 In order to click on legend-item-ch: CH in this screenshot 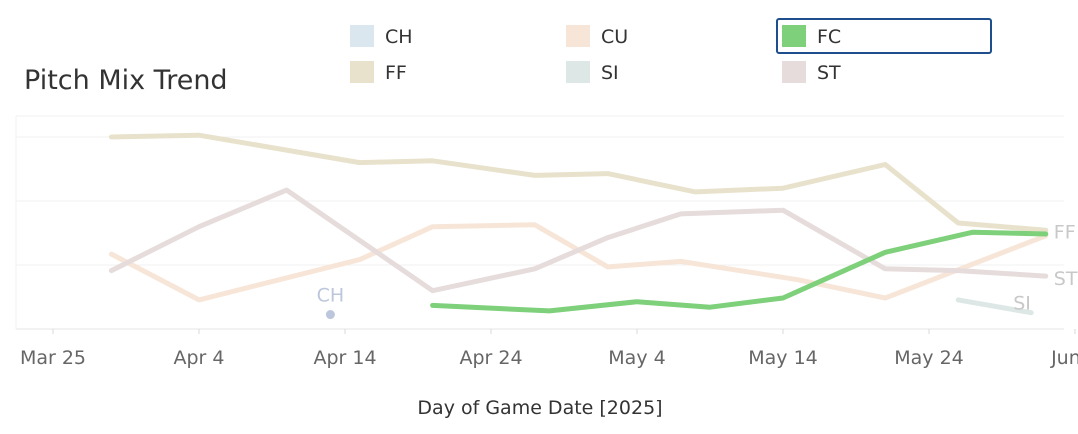, I will do `click(381, 36)`.